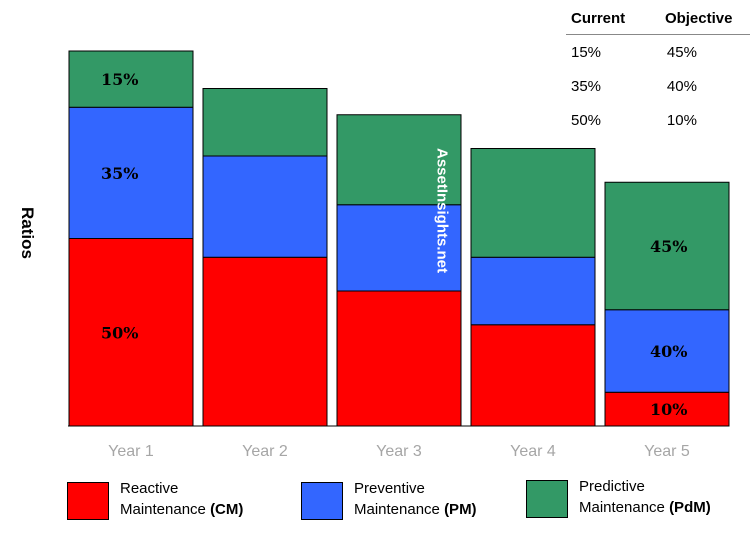 The width and height of the screenshot is (750, 550). Describe the element at coordinates (265, 341) in the screenshot. I see `bar-segment-year-2-cm` at that location.